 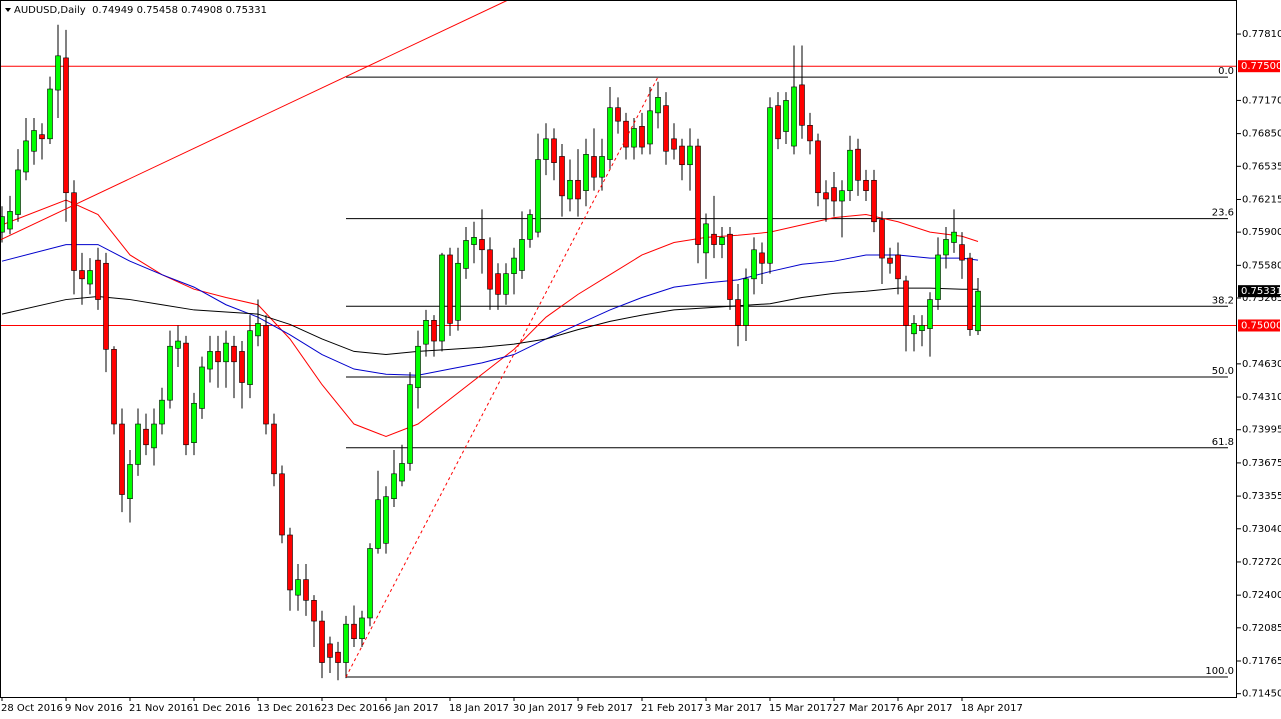 I want to click on y-tick-label: 0.73675, so click(x=1261, y=463).